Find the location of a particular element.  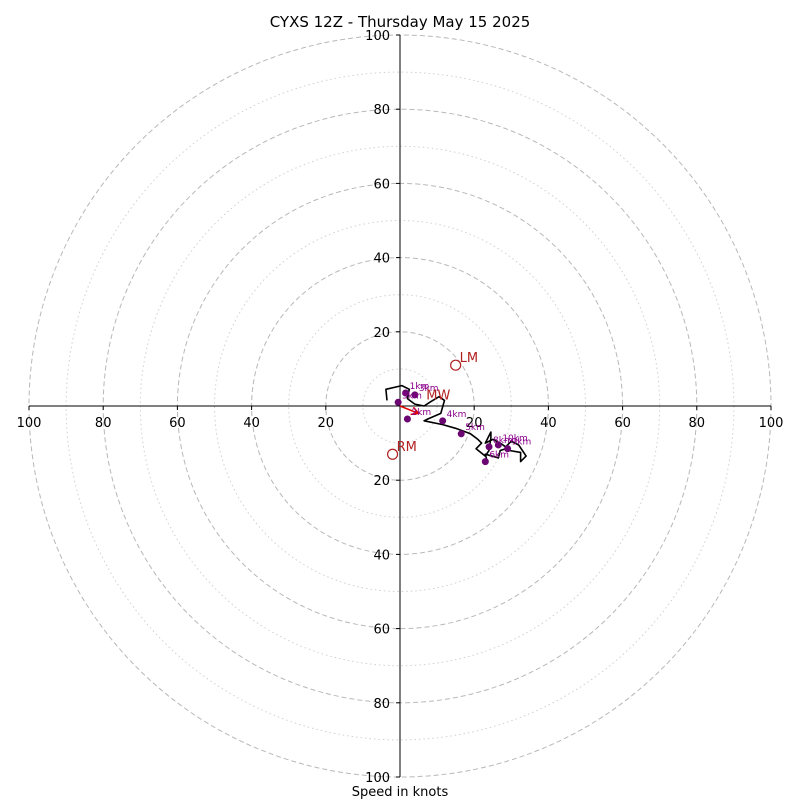

height-marker-label: 1km is located at coordinates (420, 387).